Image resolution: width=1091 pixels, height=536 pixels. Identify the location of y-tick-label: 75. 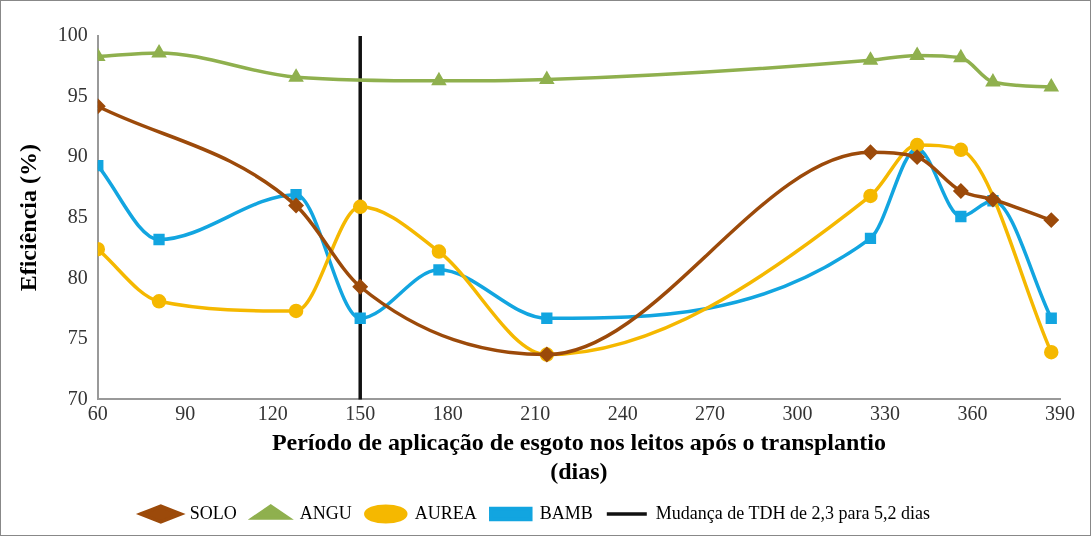
(77, 337).